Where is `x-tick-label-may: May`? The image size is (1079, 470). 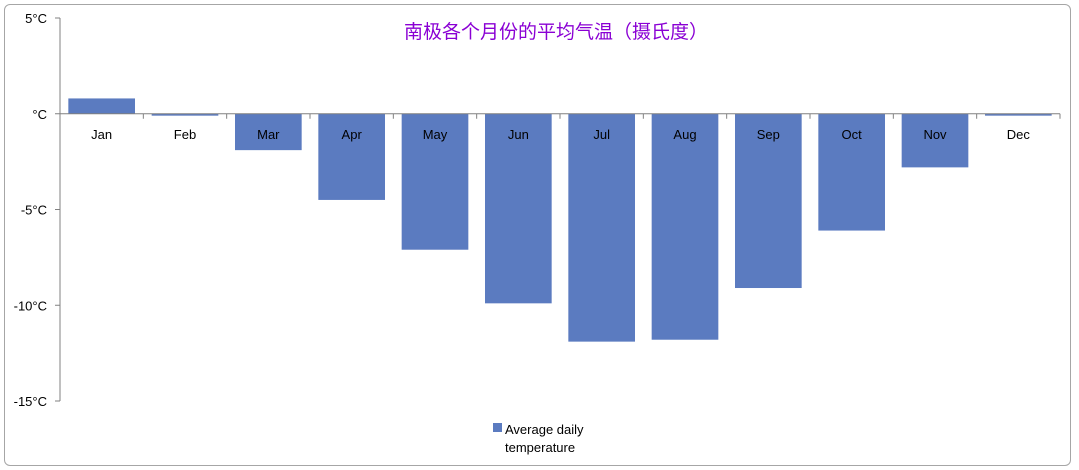 x-tick-label-may: May is located at coordinates (435, 134).